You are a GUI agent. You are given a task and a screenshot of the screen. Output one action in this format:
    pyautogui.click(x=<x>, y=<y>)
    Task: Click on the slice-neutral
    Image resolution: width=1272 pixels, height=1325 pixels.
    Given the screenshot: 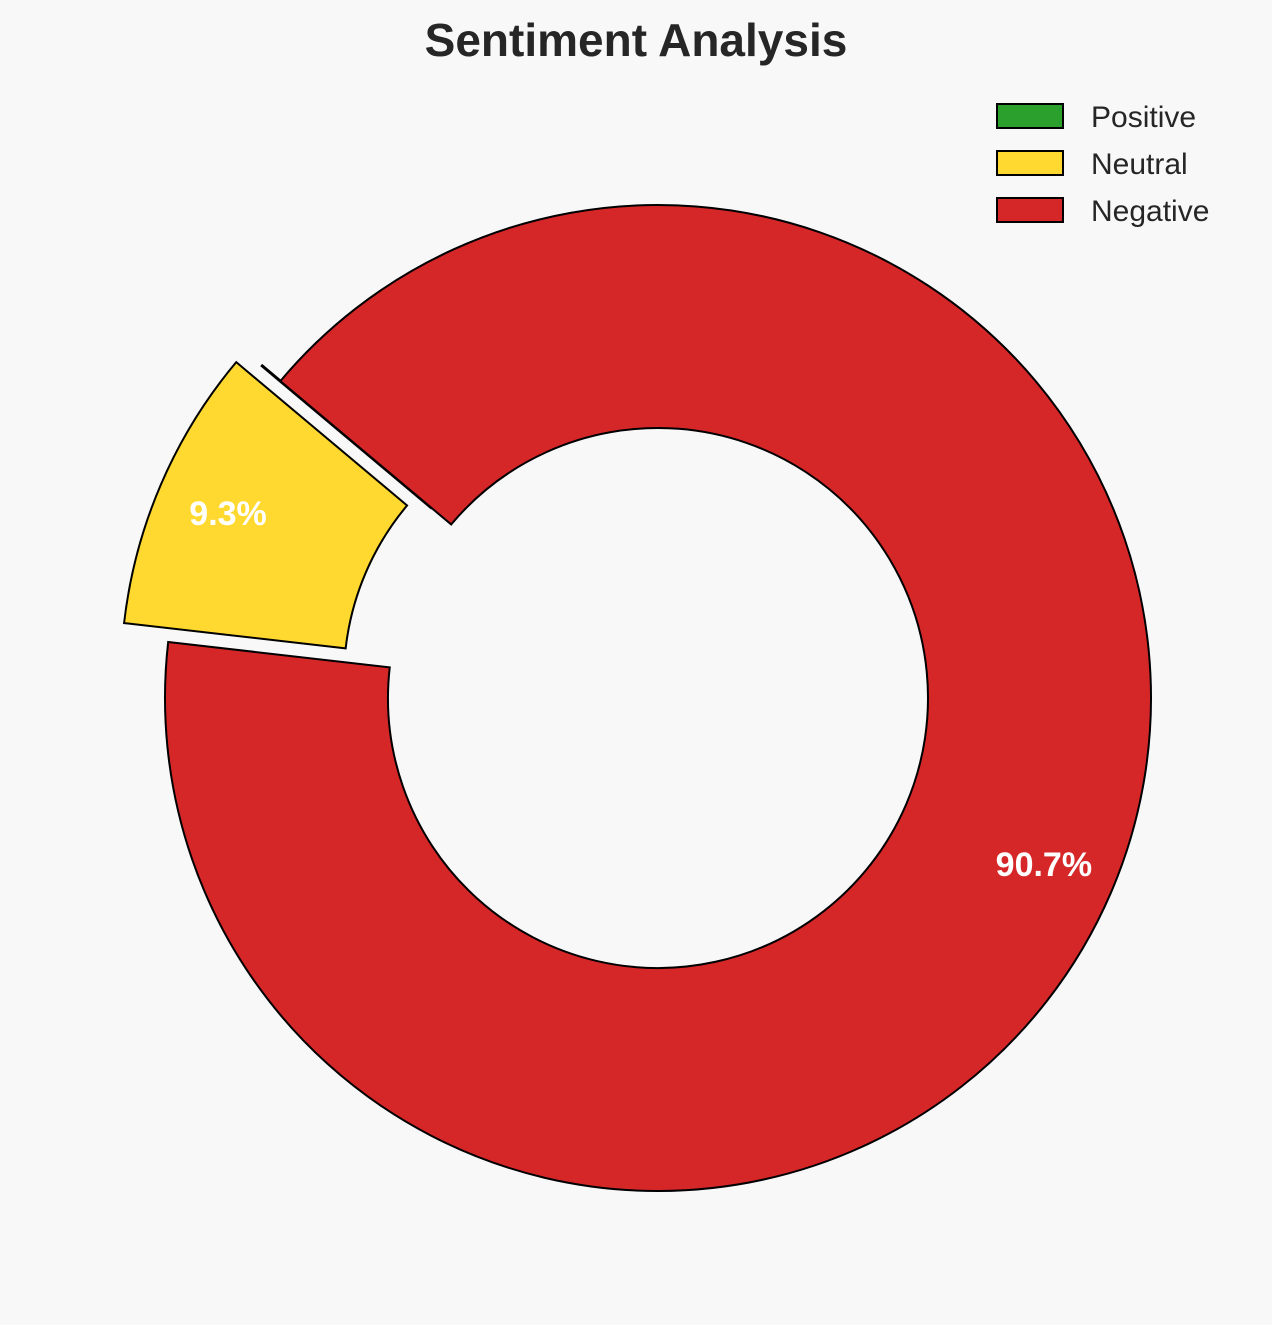 What is the action you would take?
    pyautogui.click(x=265, y=505)
    